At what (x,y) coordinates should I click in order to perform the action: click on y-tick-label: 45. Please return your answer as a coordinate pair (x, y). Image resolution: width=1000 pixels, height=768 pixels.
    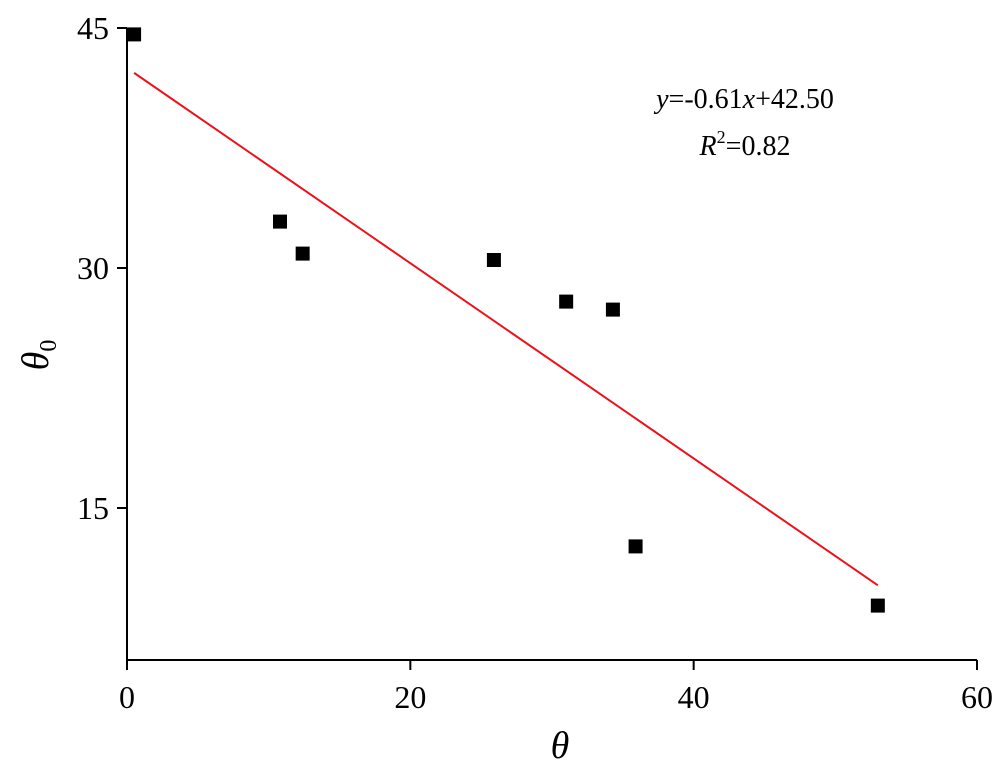
    Looking at the image, I should click on (93, 28).